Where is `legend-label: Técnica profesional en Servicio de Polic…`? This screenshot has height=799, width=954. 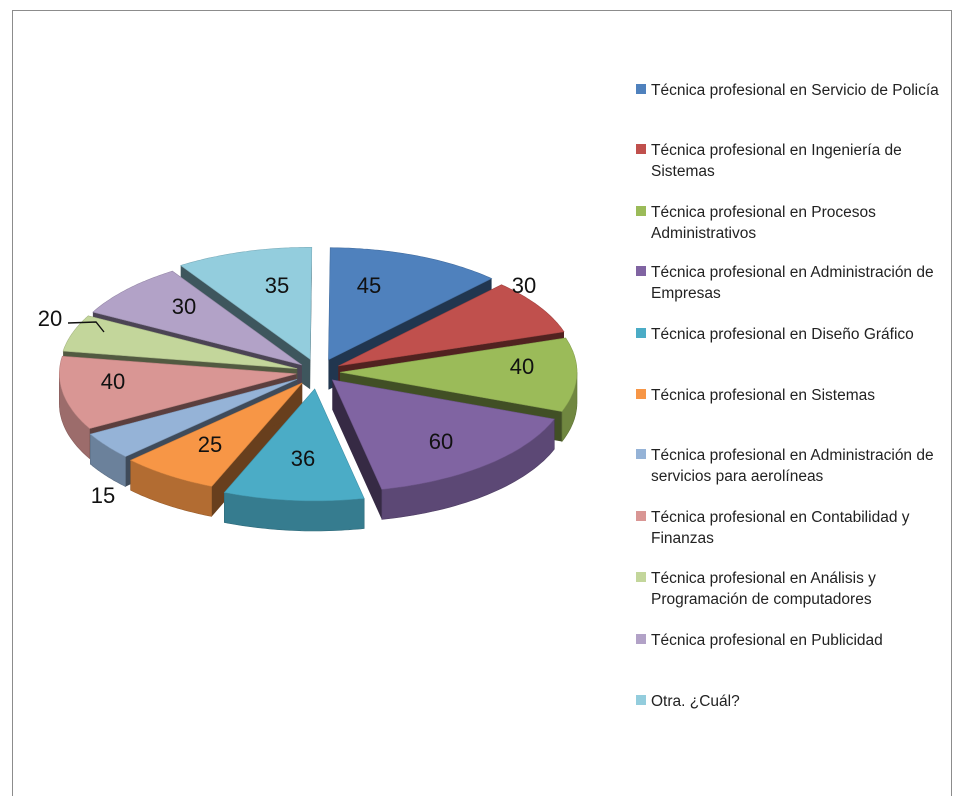 legend-label: Técnica profesional en Servicio de Polic… is located at coordinates (795, 90).